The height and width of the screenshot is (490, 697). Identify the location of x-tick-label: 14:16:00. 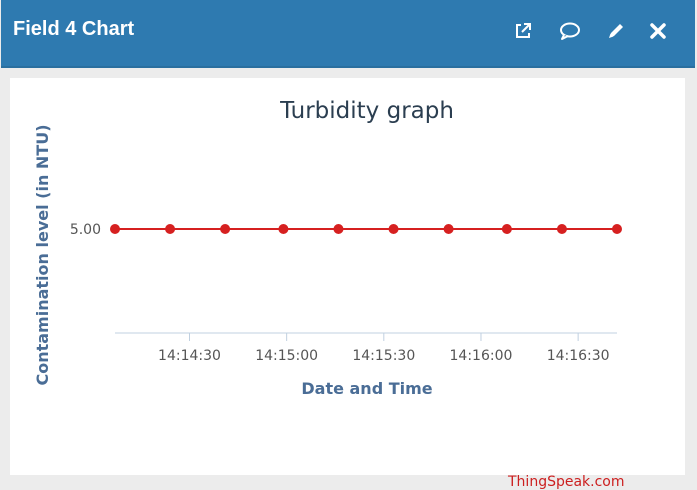
(481, 356).